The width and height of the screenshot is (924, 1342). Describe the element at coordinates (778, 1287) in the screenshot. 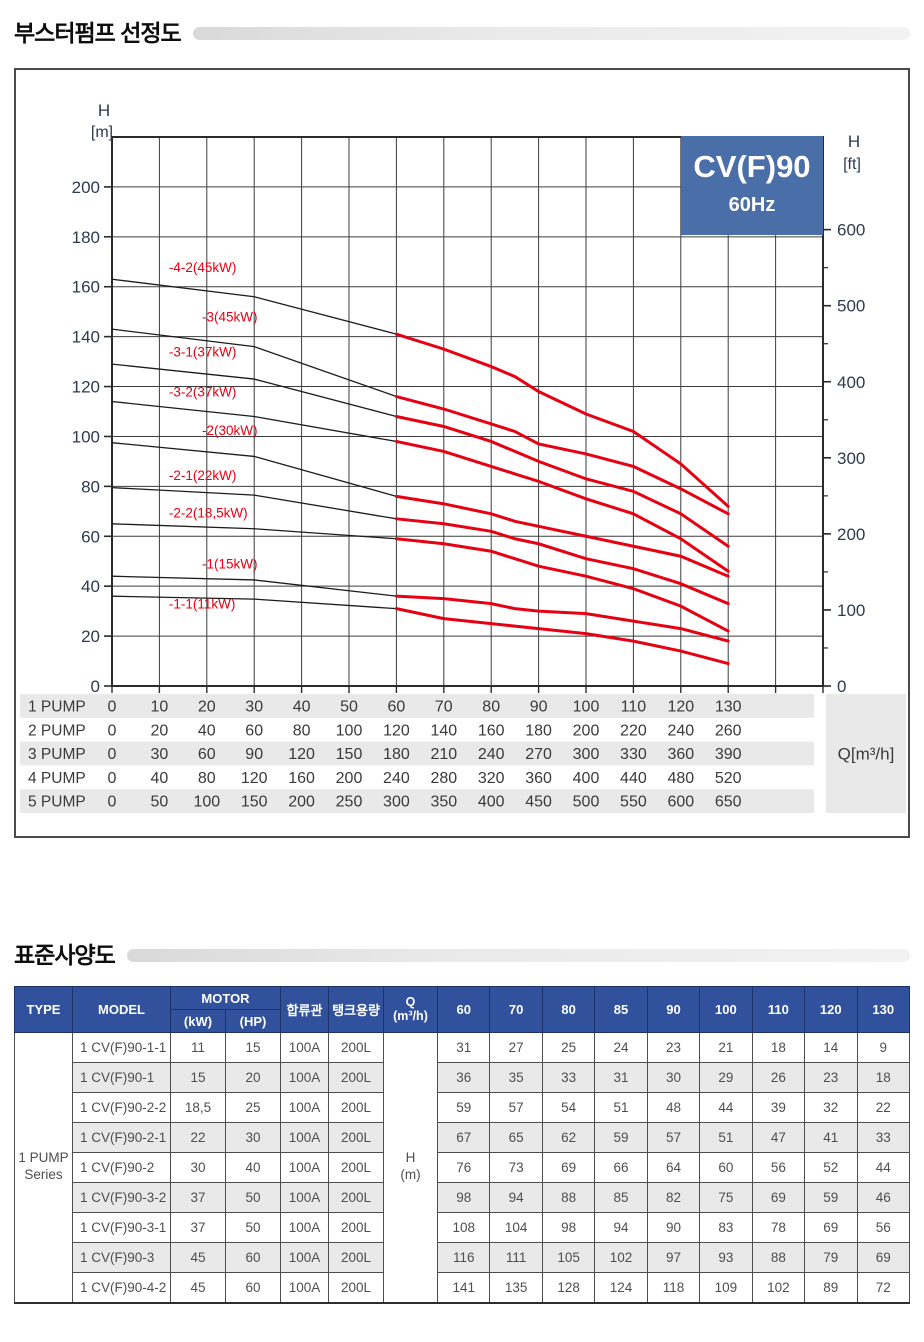

I see `head-value-cell: 102` at that location.